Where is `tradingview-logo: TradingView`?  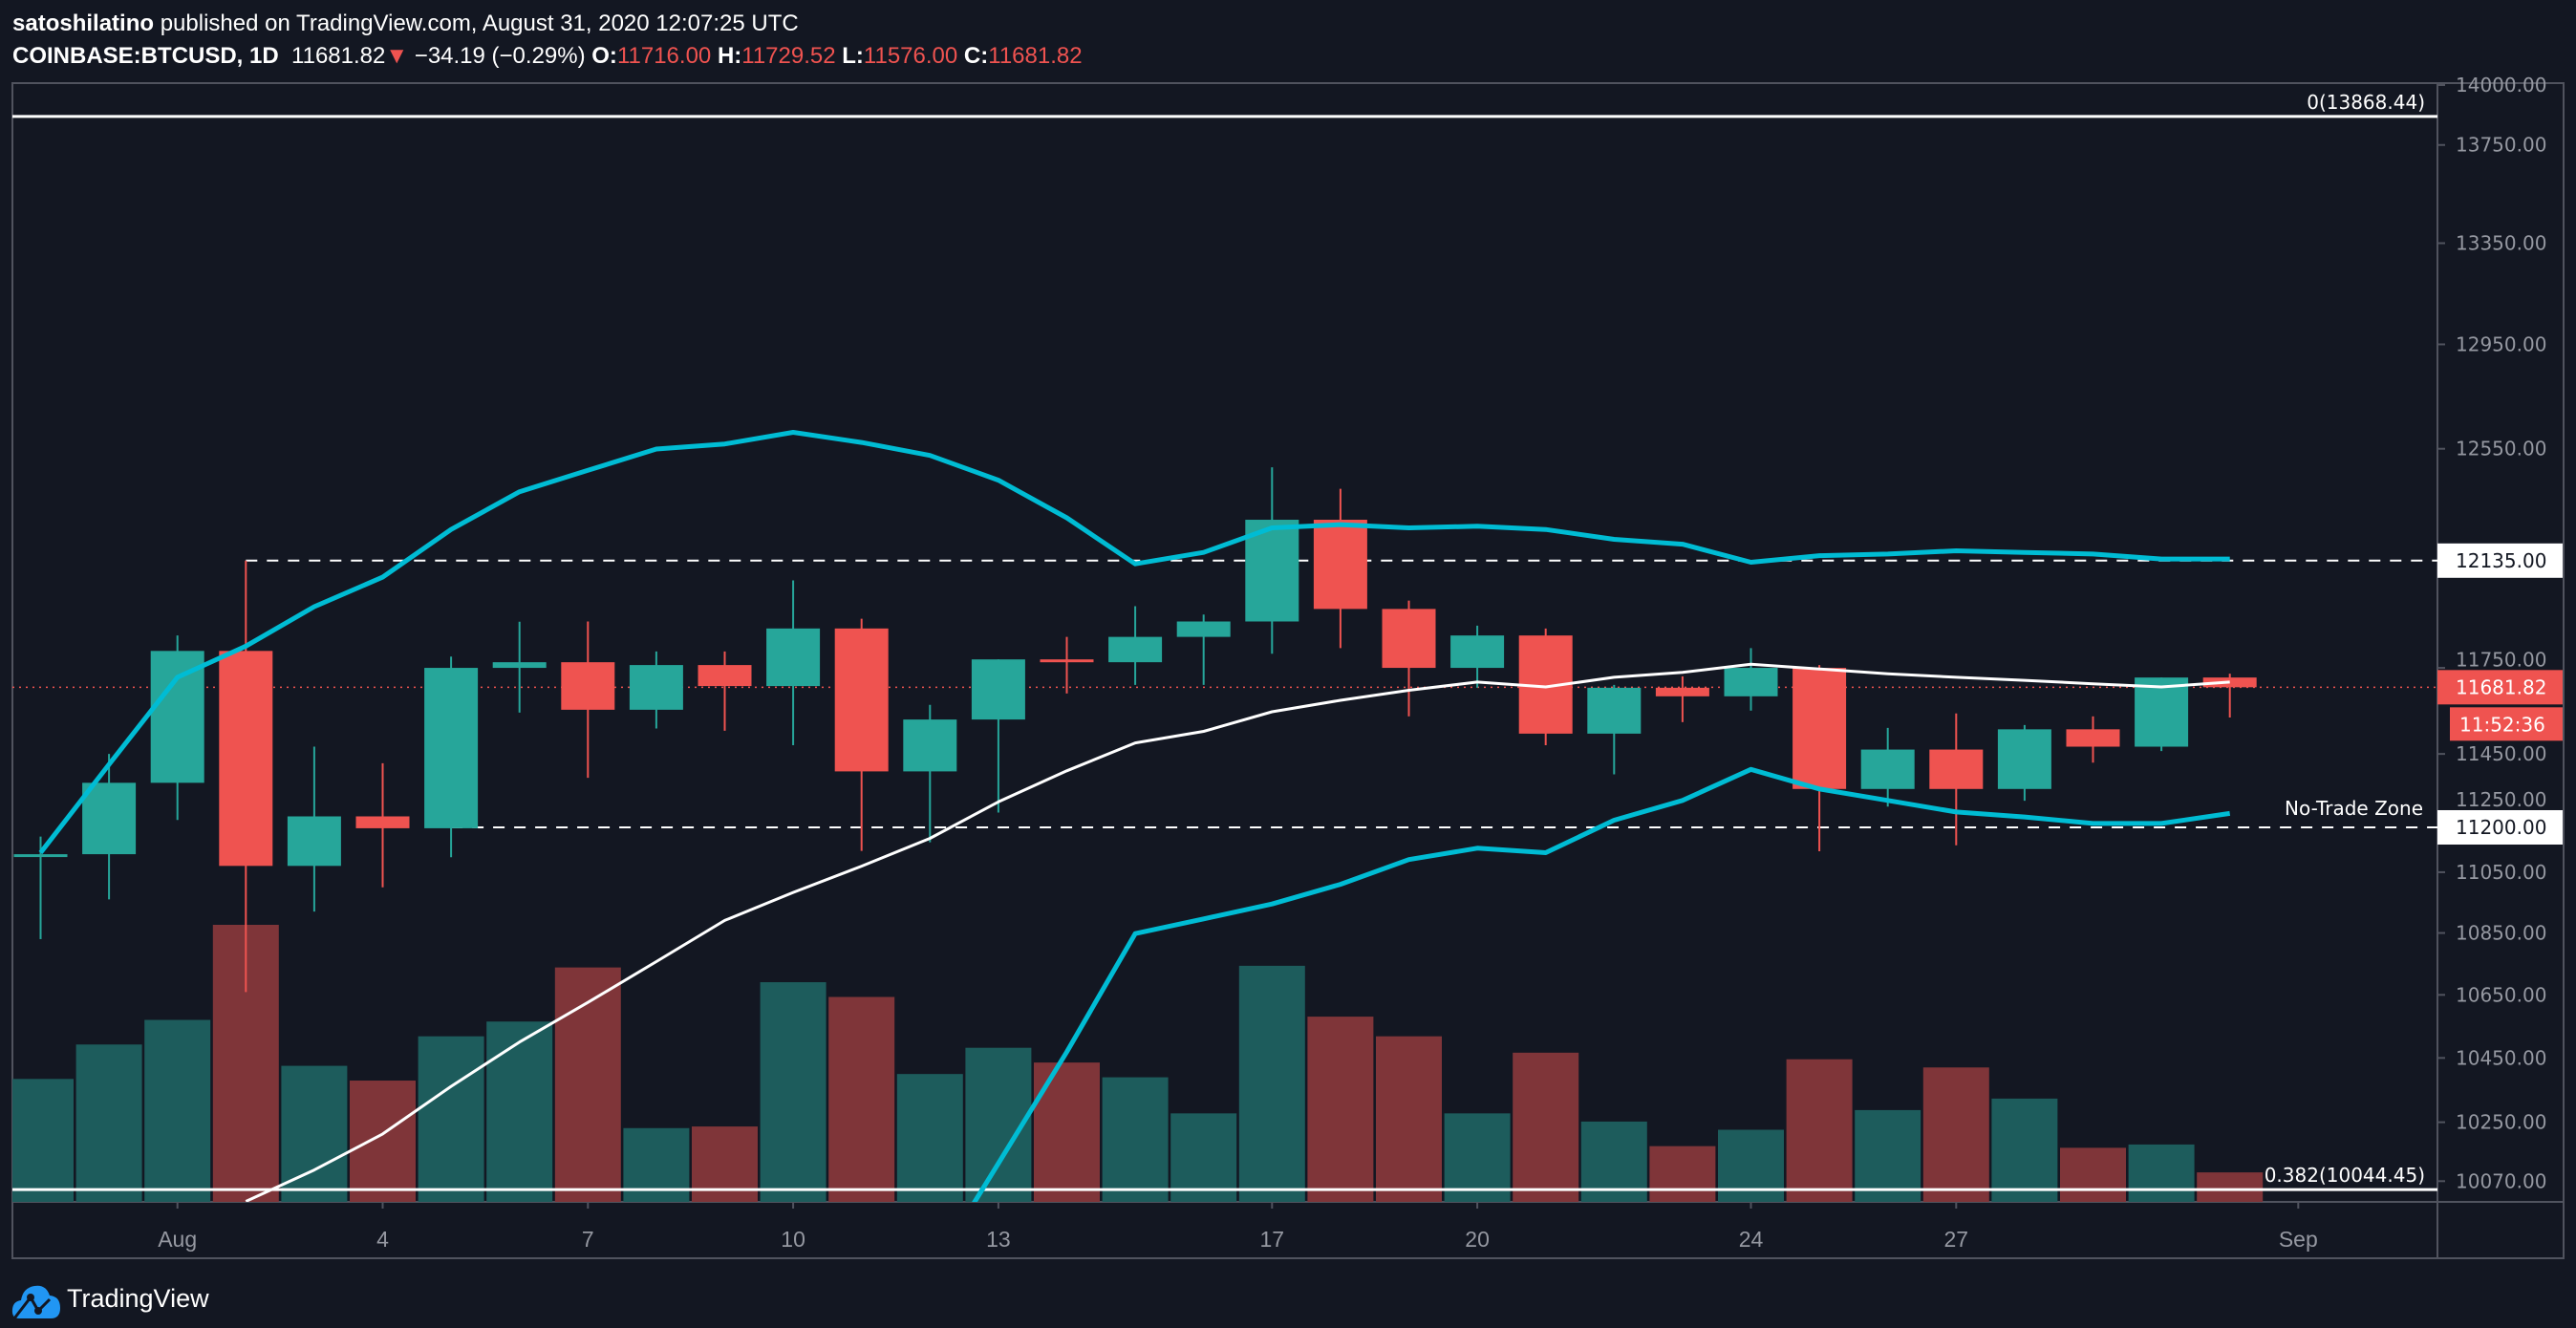
tradingview-logo: TradingView is located at coordinates (110, 1298).